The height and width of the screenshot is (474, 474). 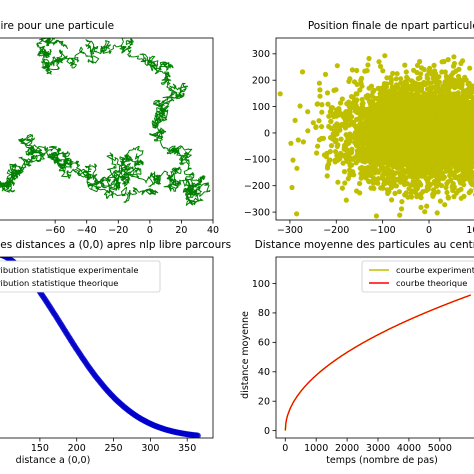 What do you see at coordinates (118, 230) in the screenshot?
I see `walk-xtick-label: −20` at bounding box center [118, 230].